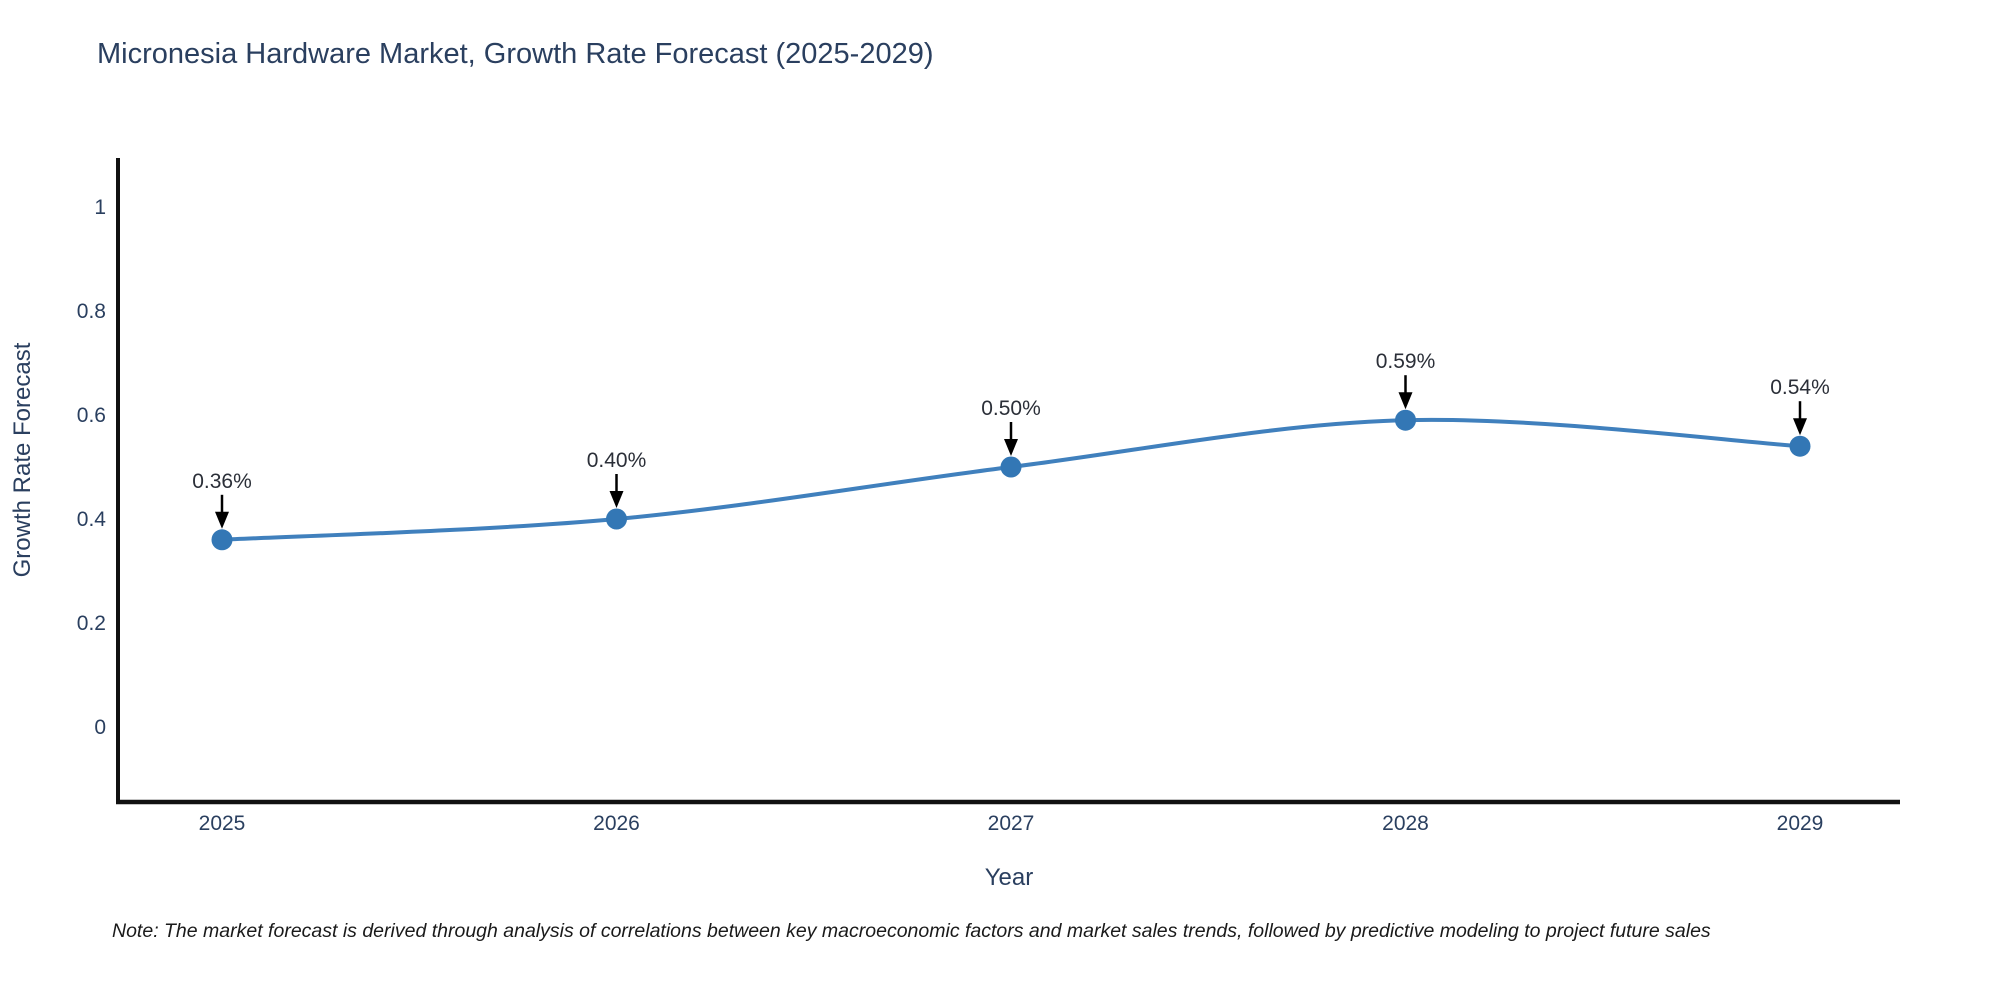  I want to click on y-tick-label: 1, so click(100, 207).